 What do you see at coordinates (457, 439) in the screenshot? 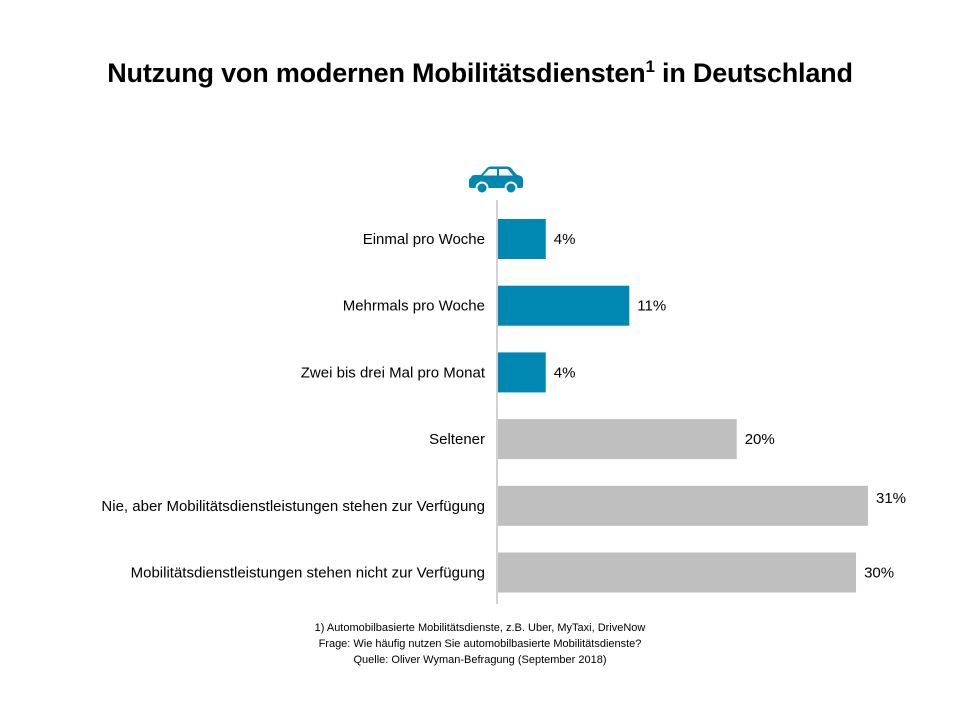
I see `category-label-3: Seltener` at bounding box center [457, 439].